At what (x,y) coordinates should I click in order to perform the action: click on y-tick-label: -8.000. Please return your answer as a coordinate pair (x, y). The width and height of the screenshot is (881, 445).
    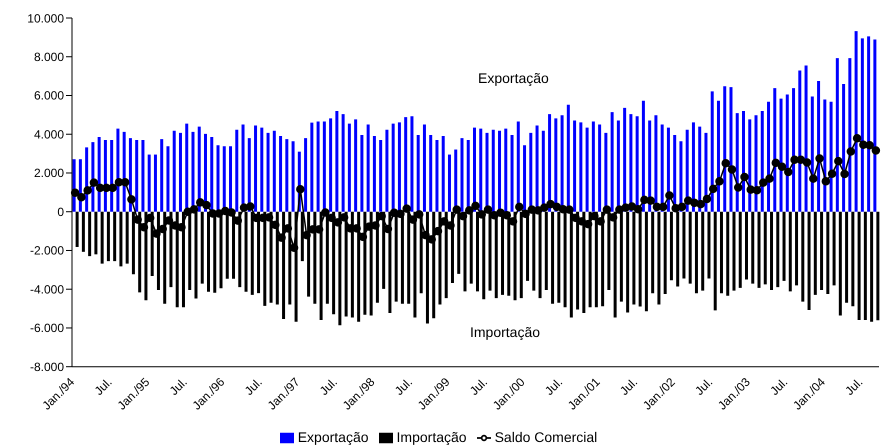
    Looking at the image, I should click on (47, 367).